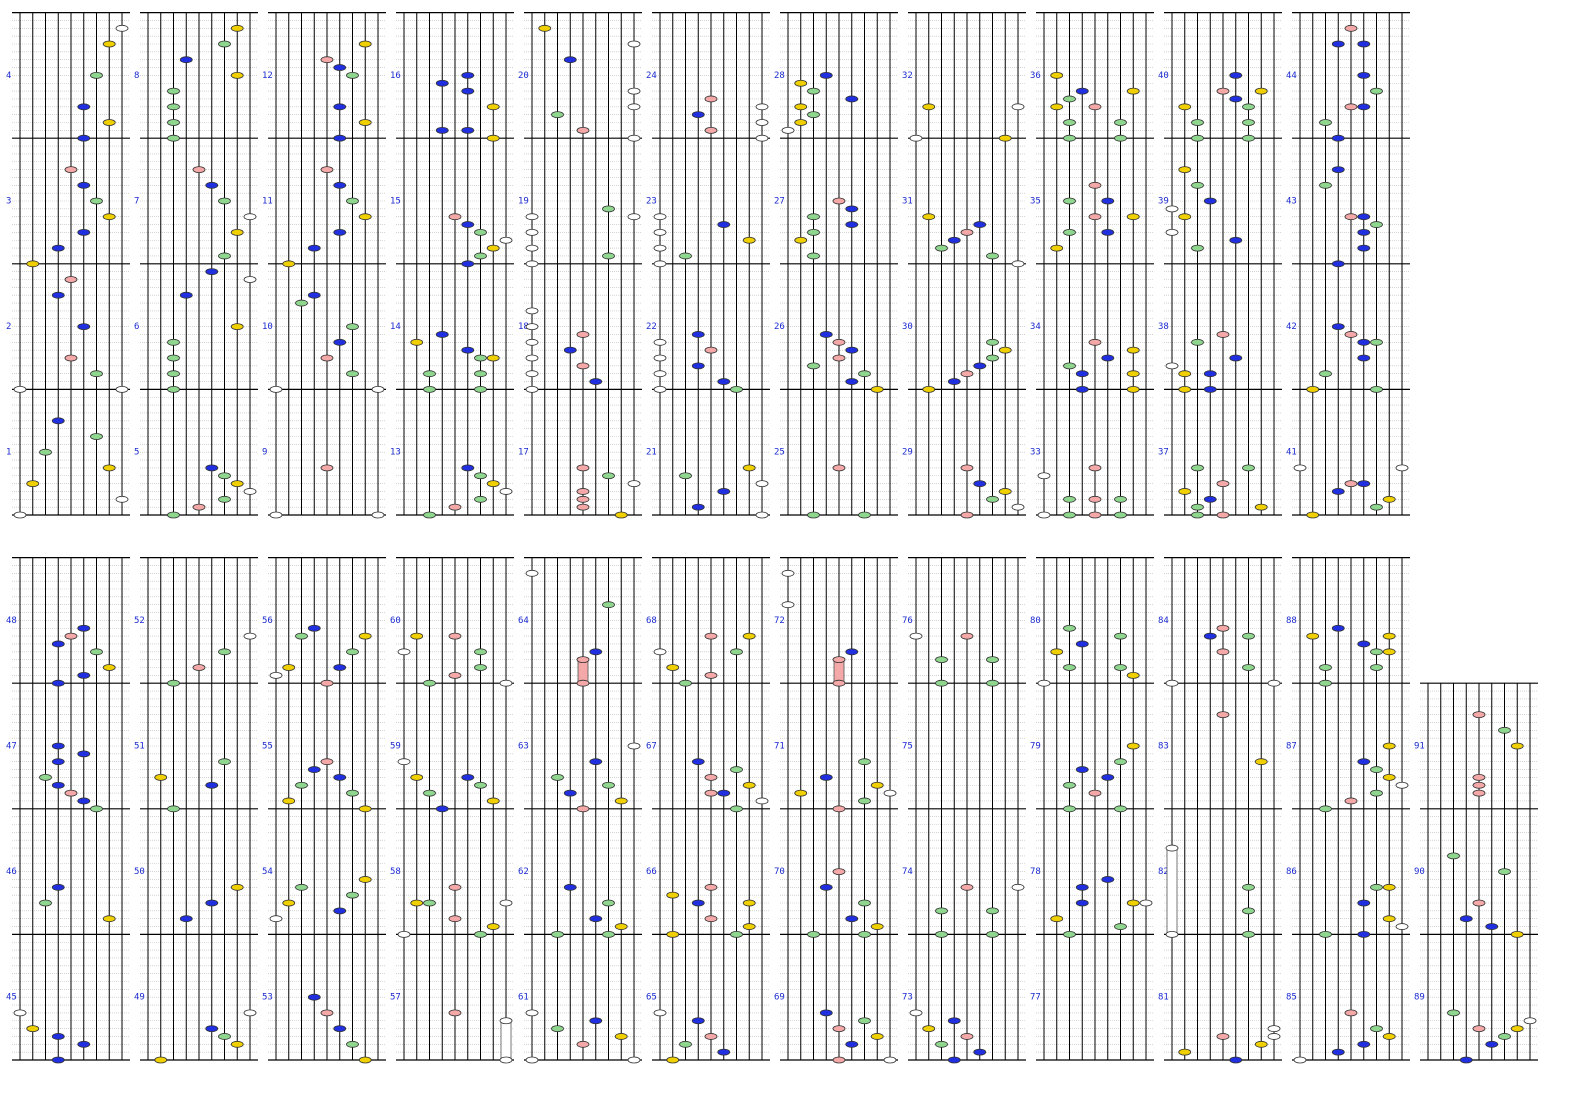  Describe the element at coordinates (1163, 621) in the screenshot. I see `measure-number: 84` at that location.